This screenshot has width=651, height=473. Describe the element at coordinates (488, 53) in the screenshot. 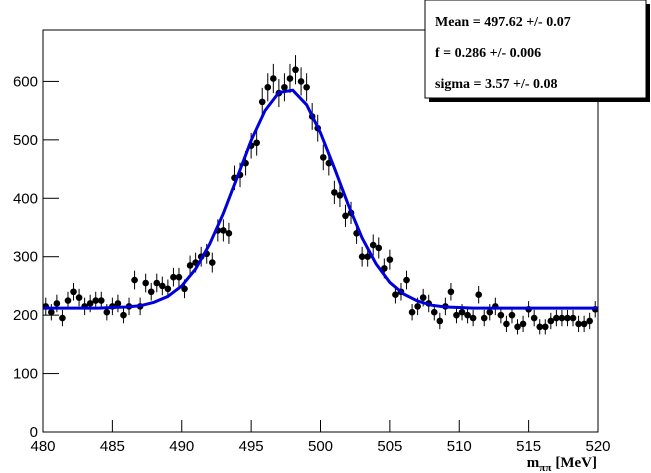

I see `stats-line: f = 0.286 +/- 0.006` at that location.